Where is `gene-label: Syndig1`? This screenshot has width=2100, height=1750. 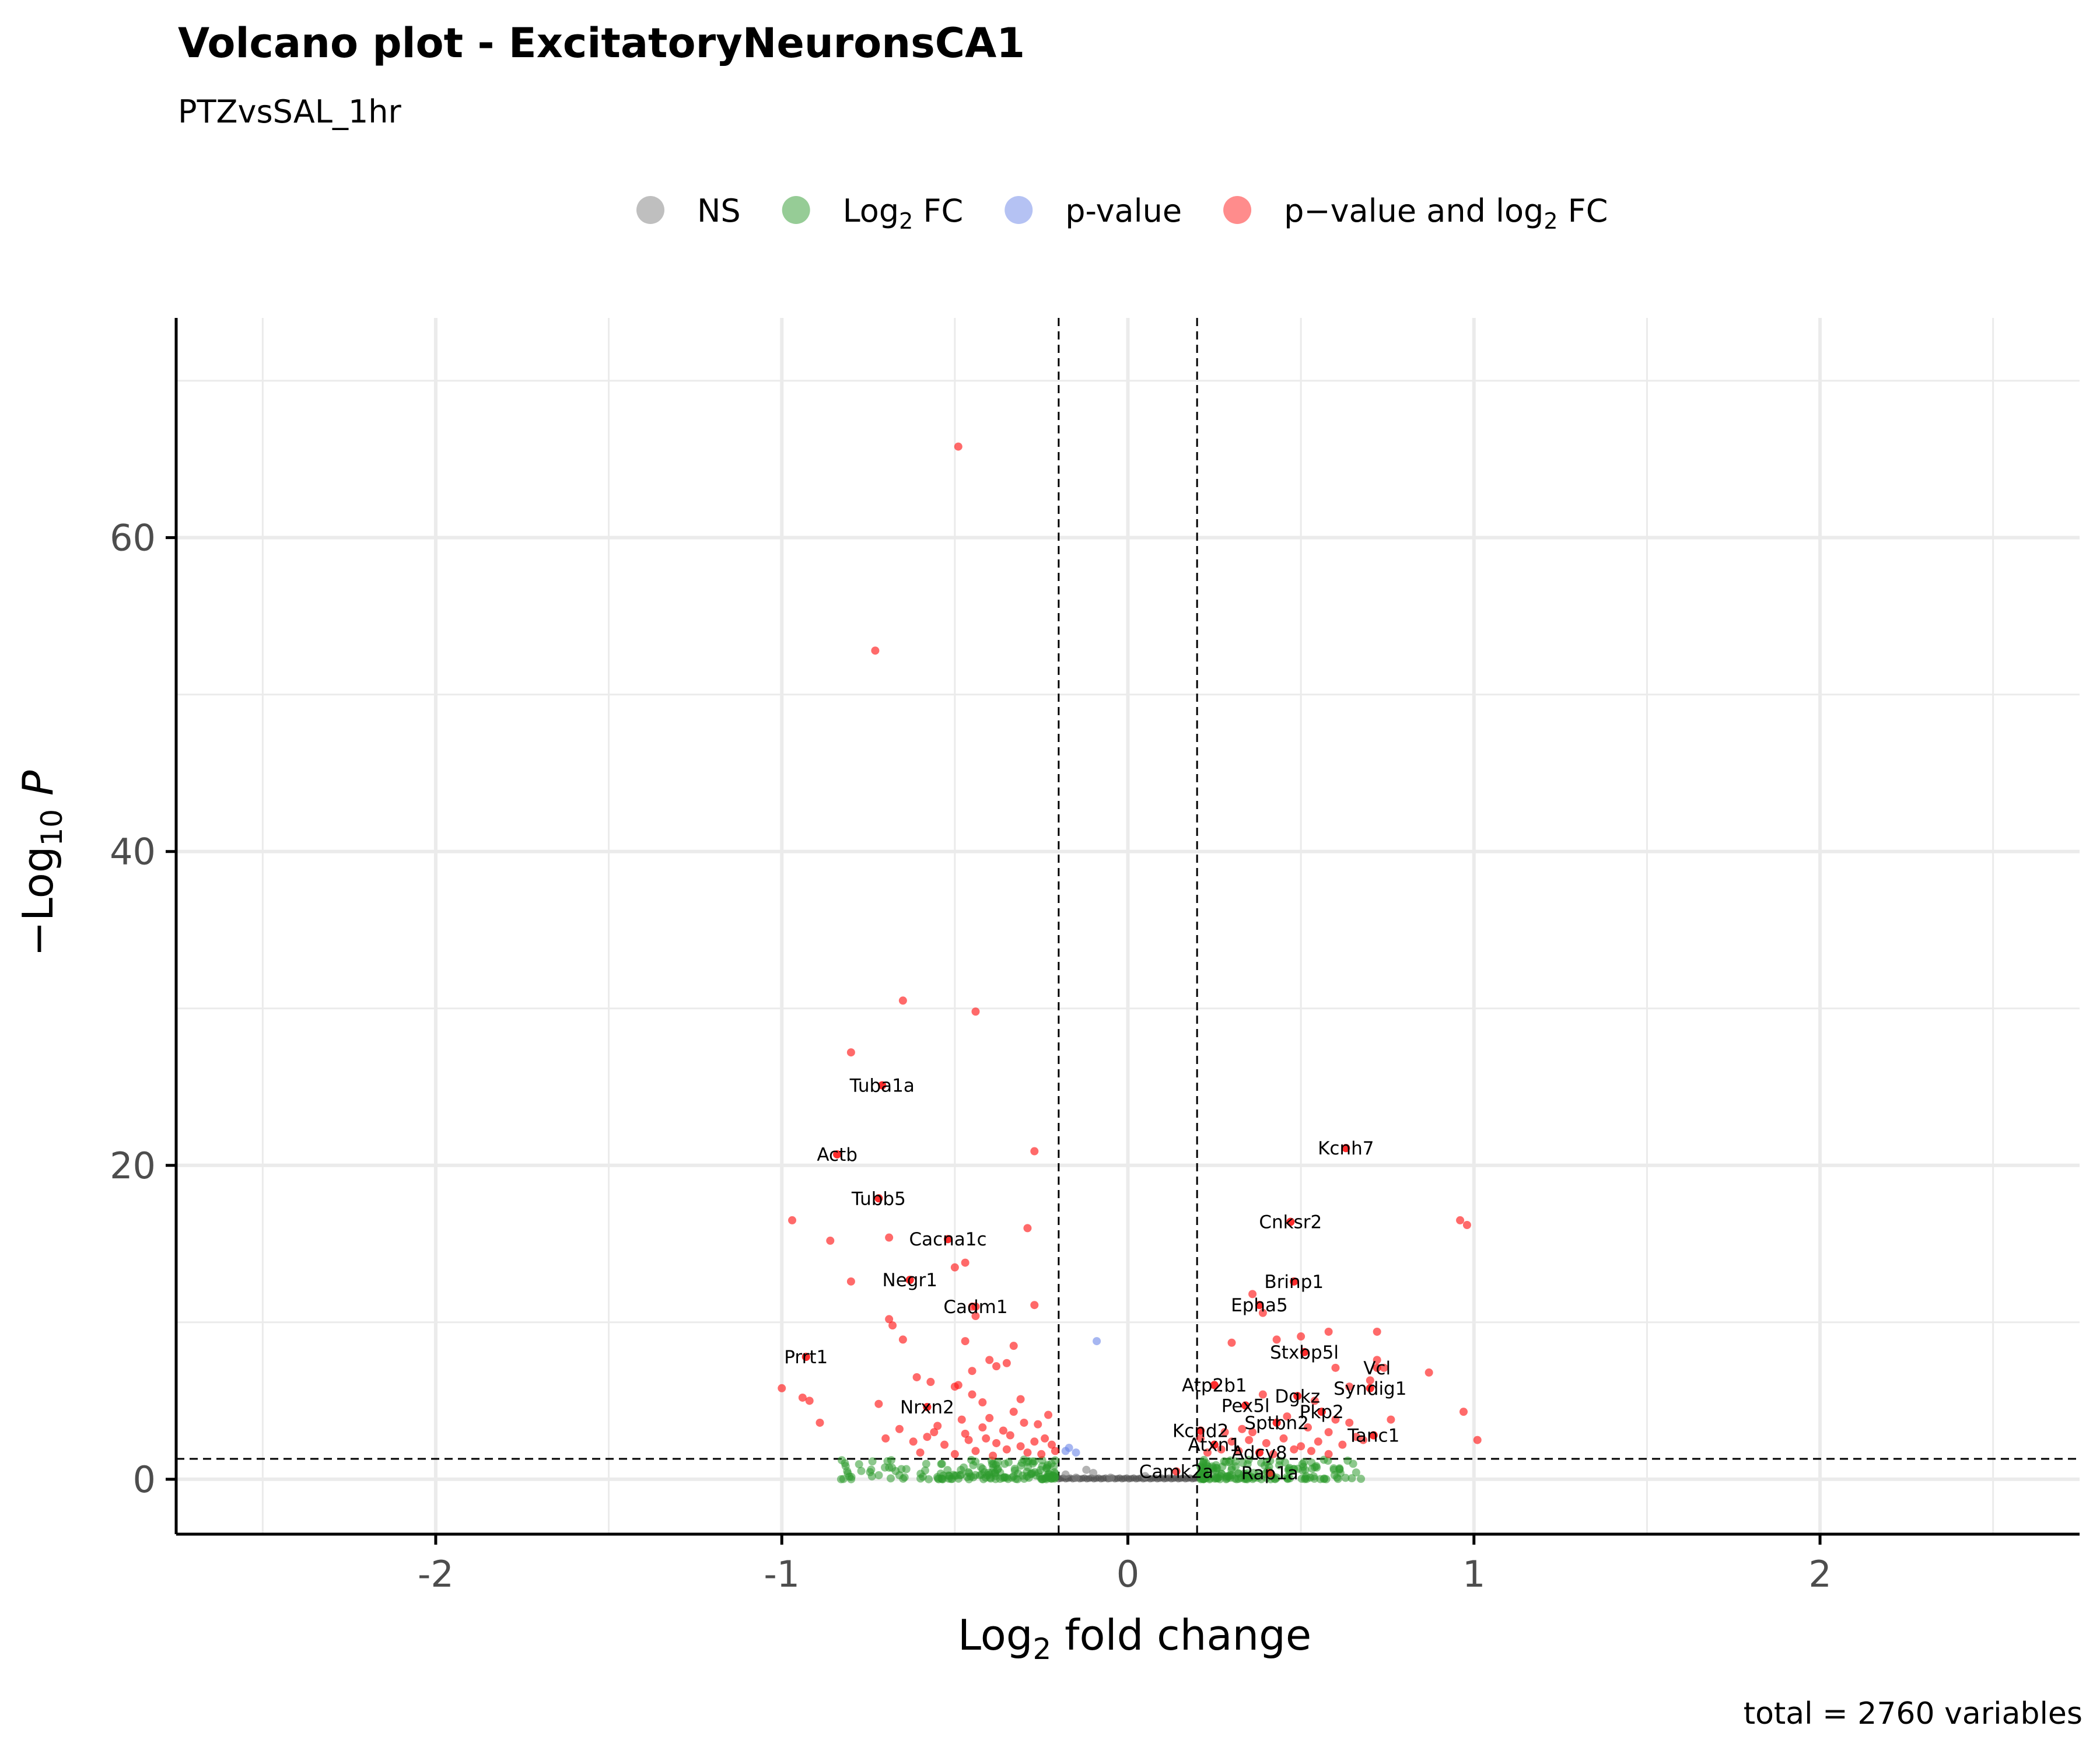 gene-label: Syndig1 is located at coordinates (1370, 1388).